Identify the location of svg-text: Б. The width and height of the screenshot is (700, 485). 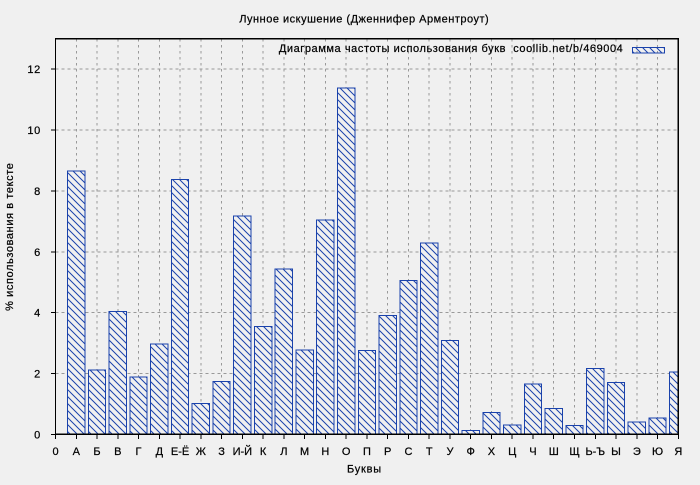
(96, 452).